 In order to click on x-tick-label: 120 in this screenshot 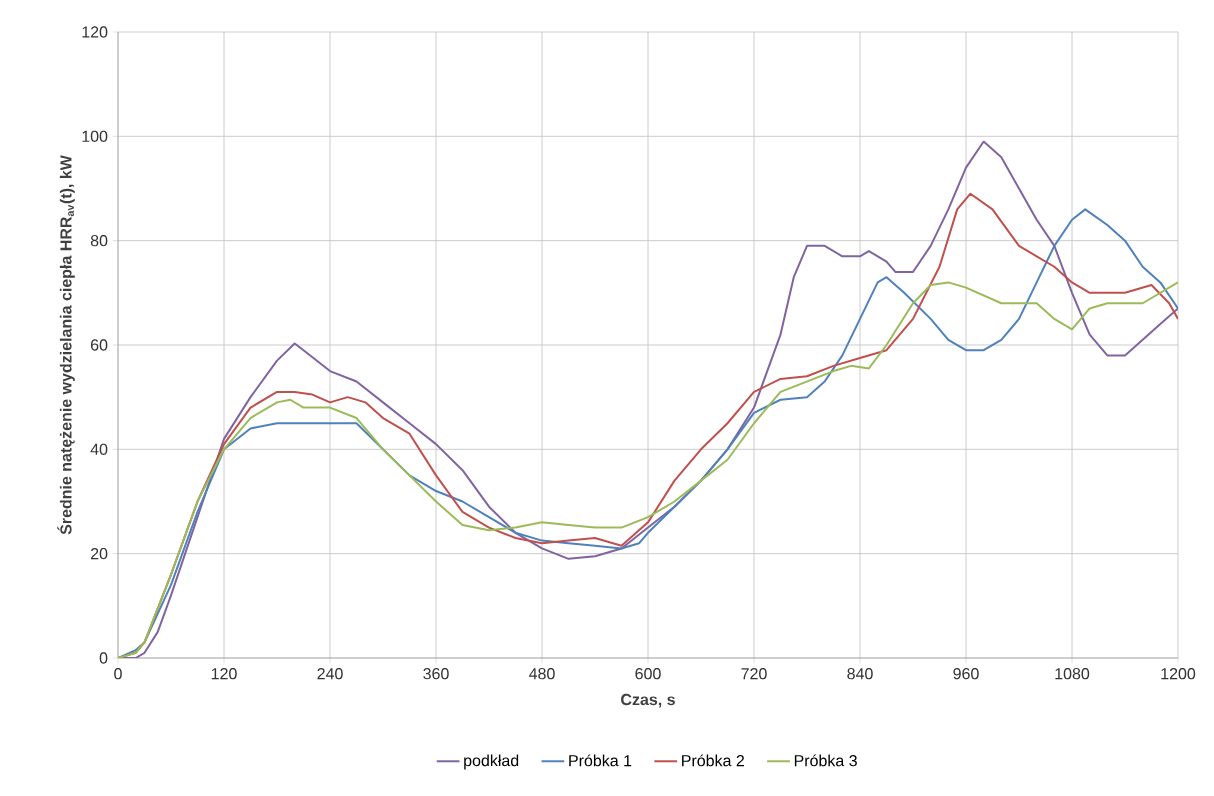, I will do `click(224, 674)`.